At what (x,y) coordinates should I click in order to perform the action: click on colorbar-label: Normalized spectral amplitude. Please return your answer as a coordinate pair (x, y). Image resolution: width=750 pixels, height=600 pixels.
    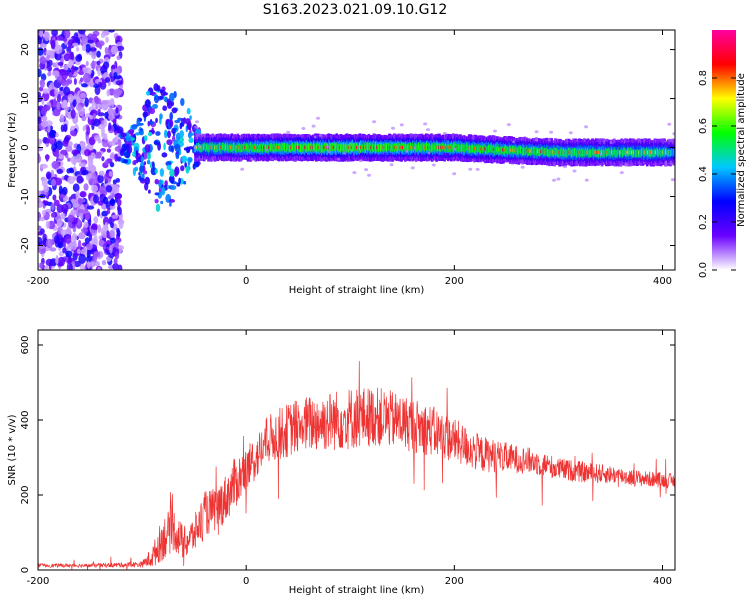
    Looking at the image, I should click on (741, 150).